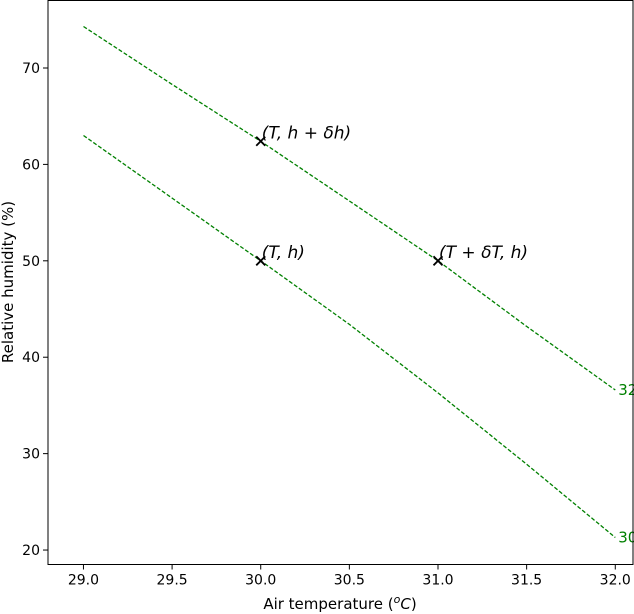 Image resolution: width=634 pixels, height=614 pixels. Describe the element at coordinates (31, 455) in the screenshot. I see `y-tick-label: 30` at that location.